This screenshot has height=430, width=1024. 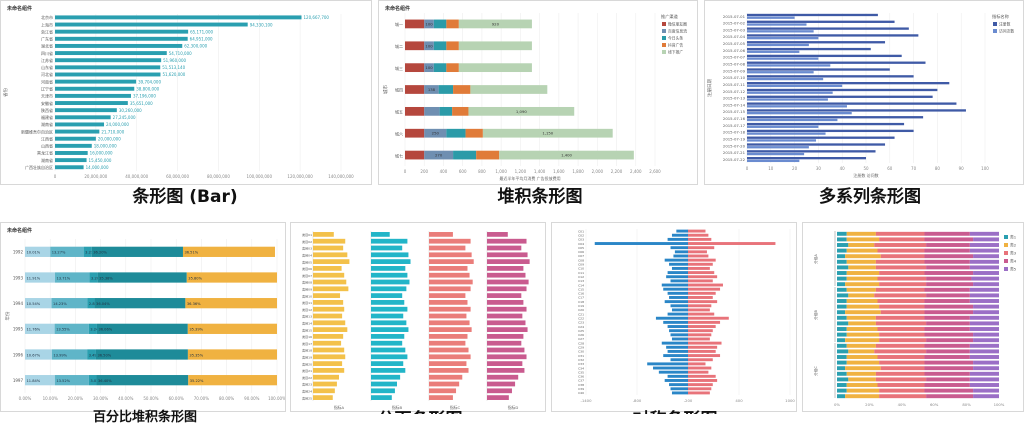 I want to click on legend-title: 推广渠道, so click(x=670, y=16).